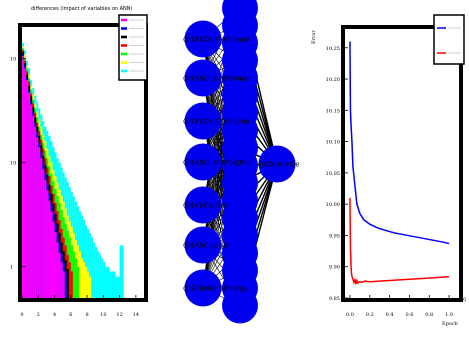 The width and height of the screenshot is (469, 338). I want to click on histogram-bar-s0-b30, so click(84, 259).